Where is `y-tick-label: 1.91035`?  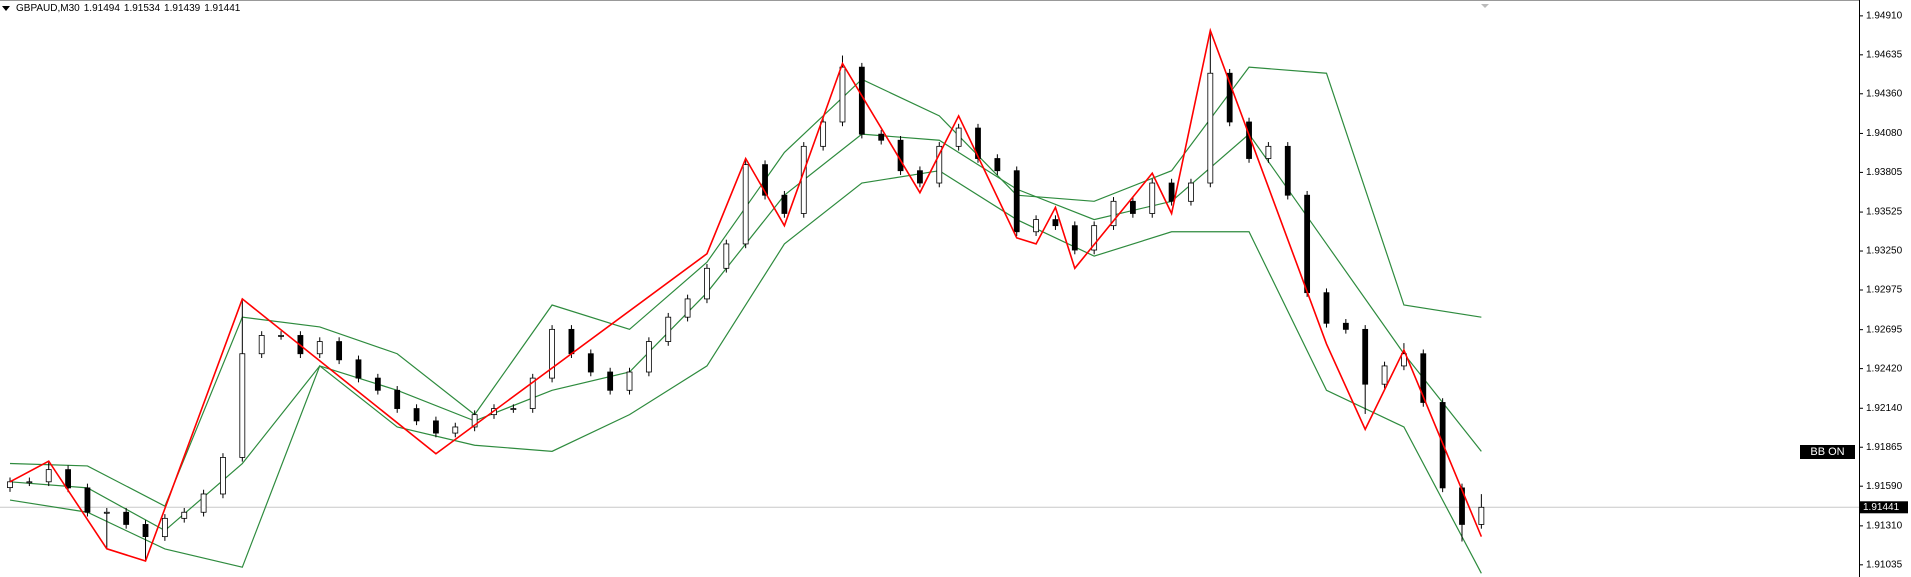
y-tick-label: 1.91035 is located at coordinates (1884, 564).